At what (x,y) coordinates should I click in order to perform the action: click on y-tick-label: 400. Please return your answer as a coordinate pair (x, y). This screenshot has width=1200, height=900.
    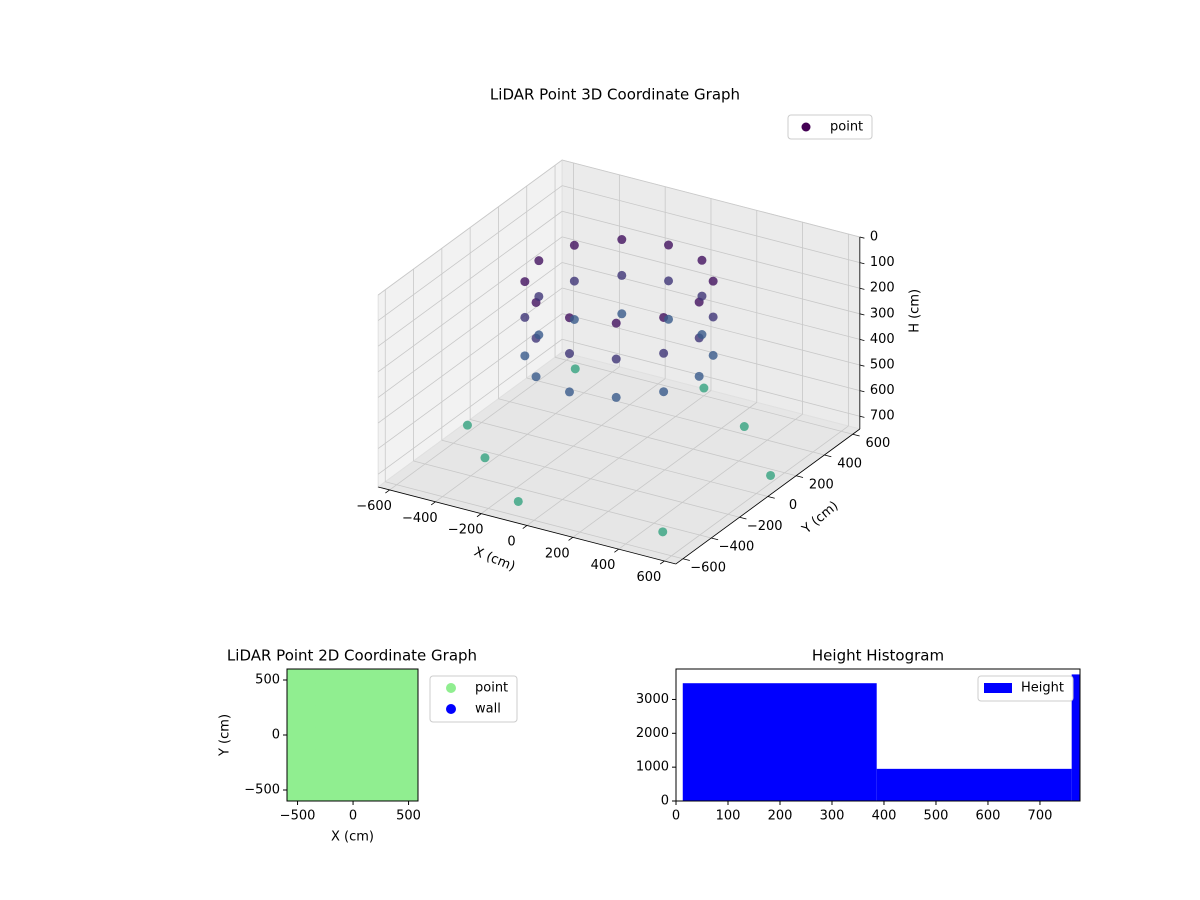
    Looking at the image, I should click on (849, 464).